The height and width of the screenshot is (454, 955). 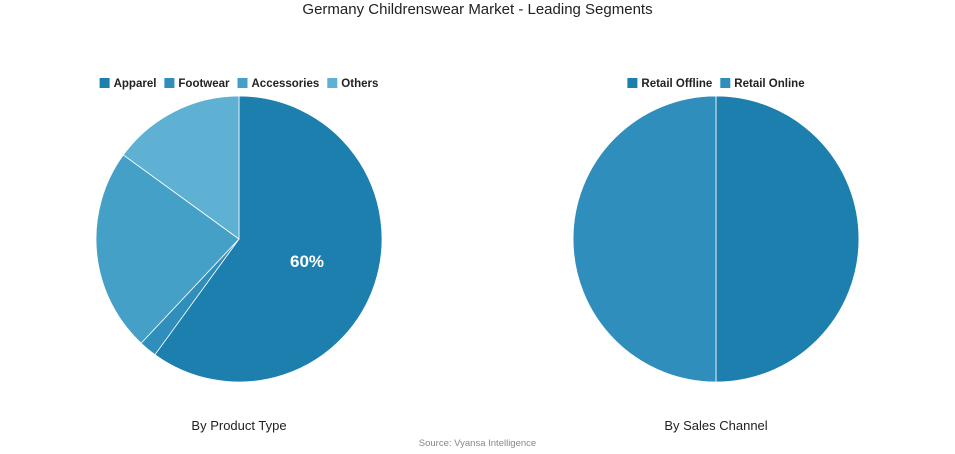 I want to click on chart-subtitle-2: By Sales Channel, so click(x=715, y=425).